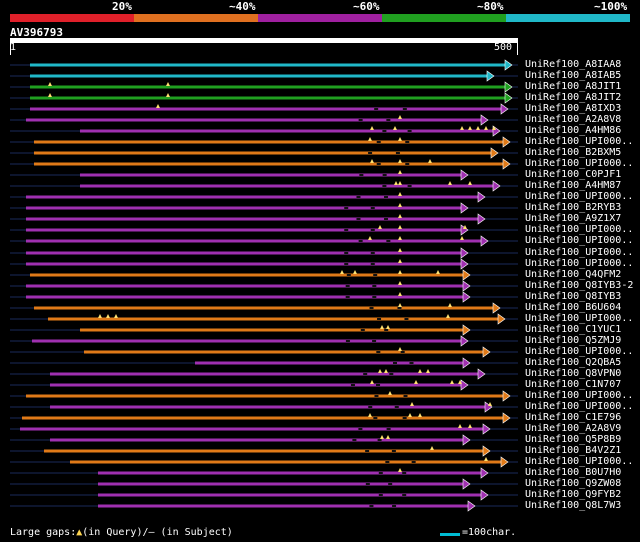  Describe the element at coordinates (573, 218) in the screenshot. I see `hit-label: UniRef100_A9Z1X7` at that location.